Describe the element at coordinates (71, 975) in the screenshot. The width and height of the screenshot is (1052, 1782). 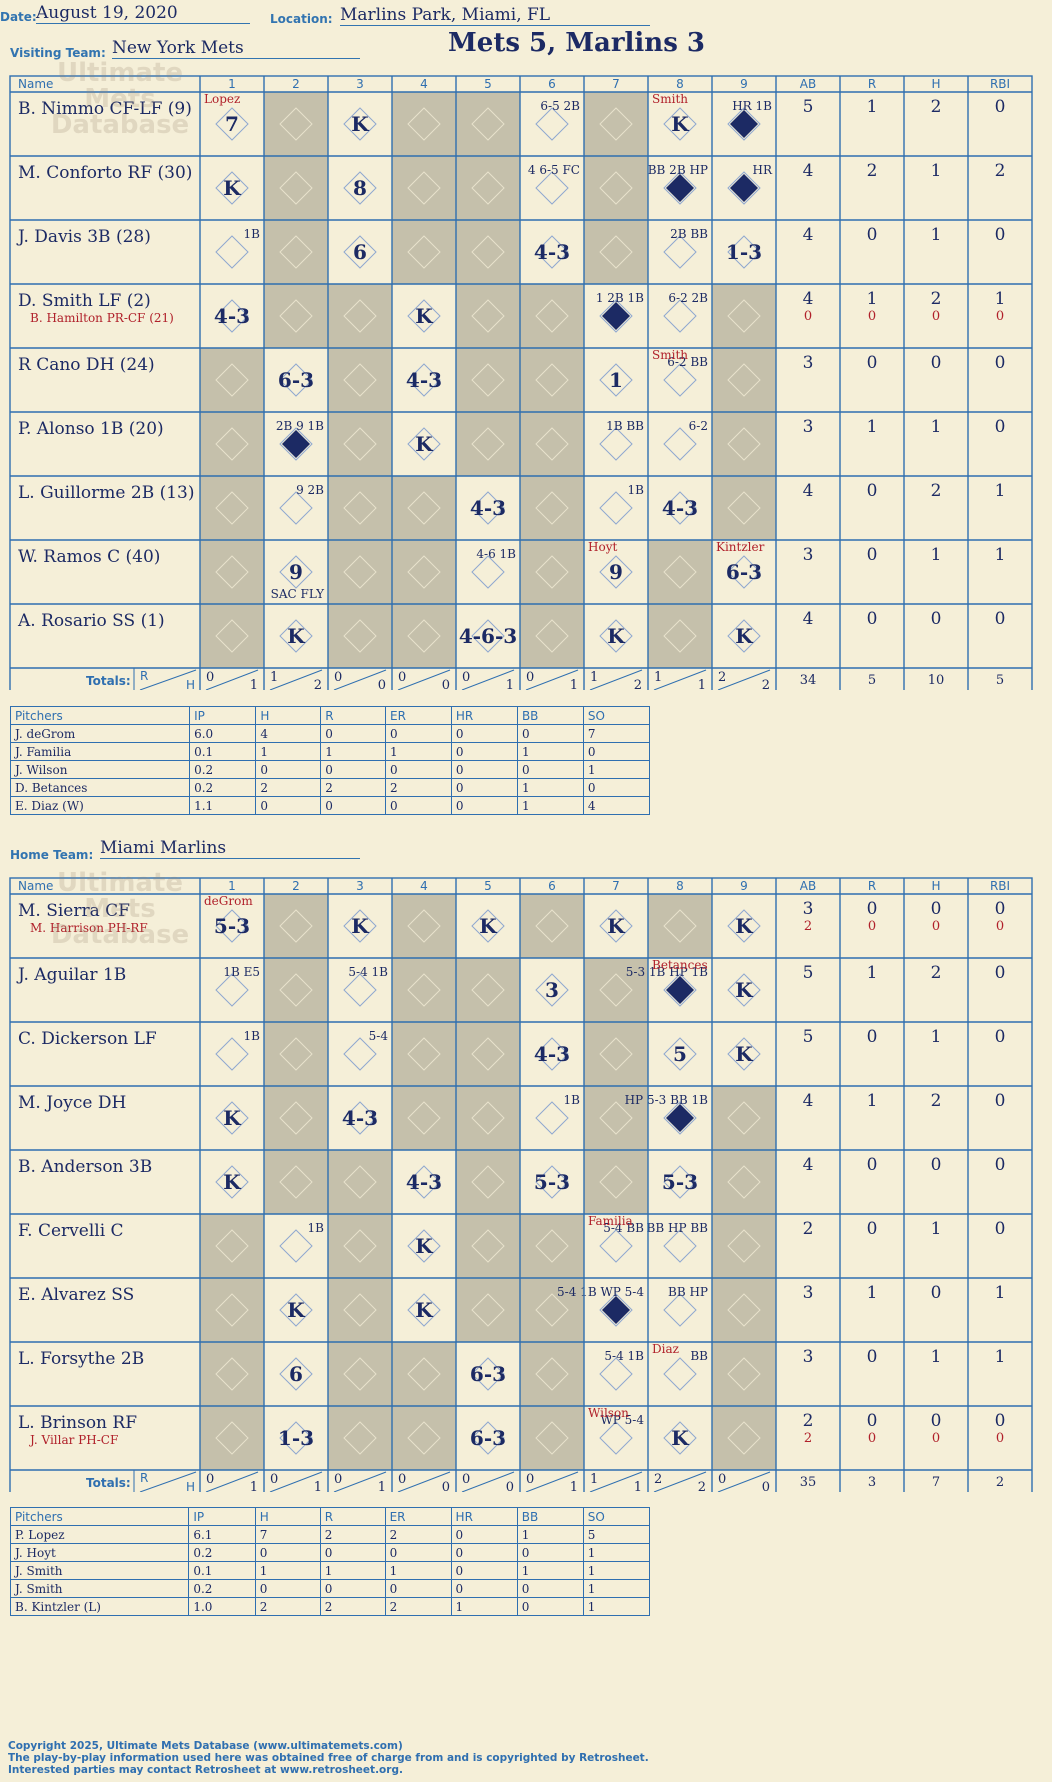
I see `player-name: J. Aguilar 1B` at that location.